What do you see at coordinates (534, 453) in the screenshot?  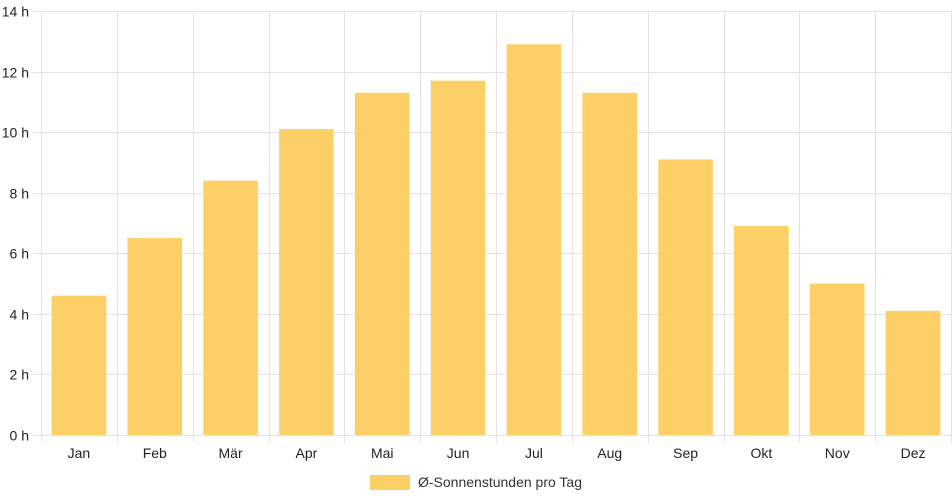 I see `x-tick-label: Jul` at bounding box center [534, 453].